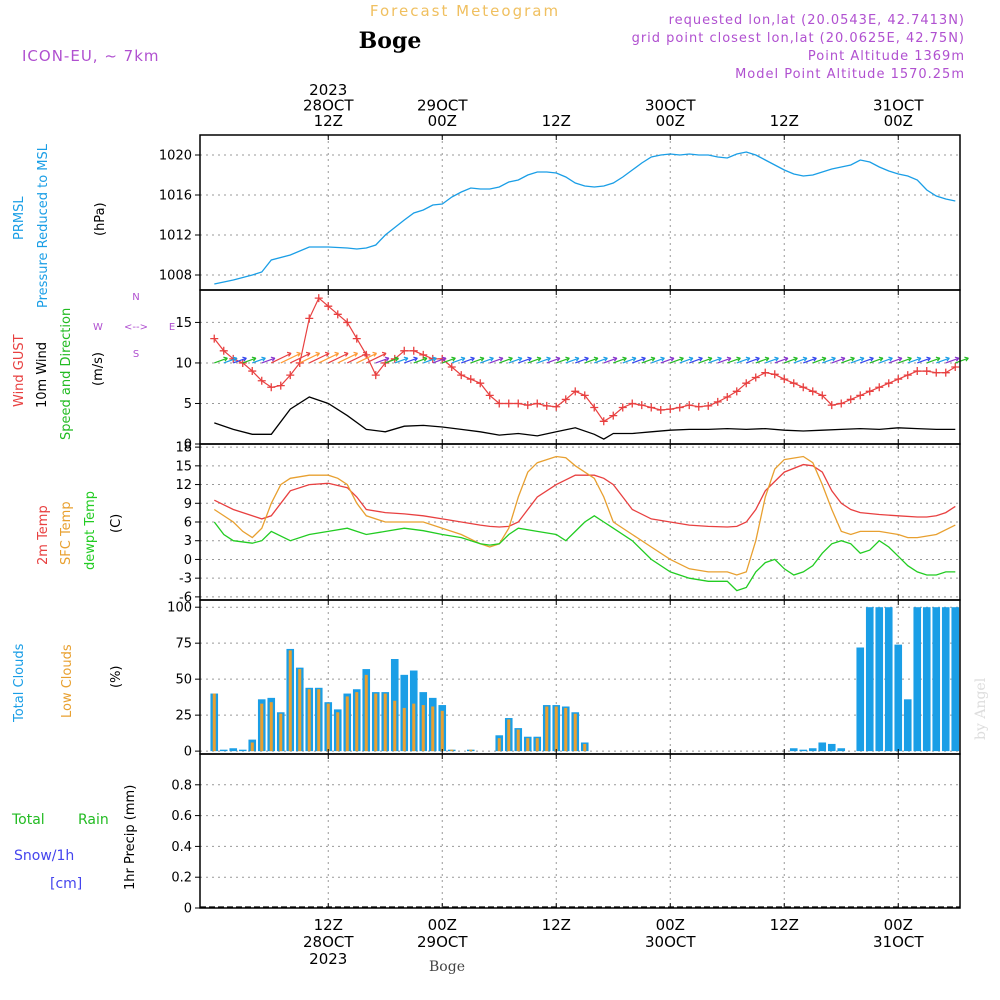 This screenshot has height=1000, width=1000. I want to click on compass-arrows: <-->, so click(136, 327).